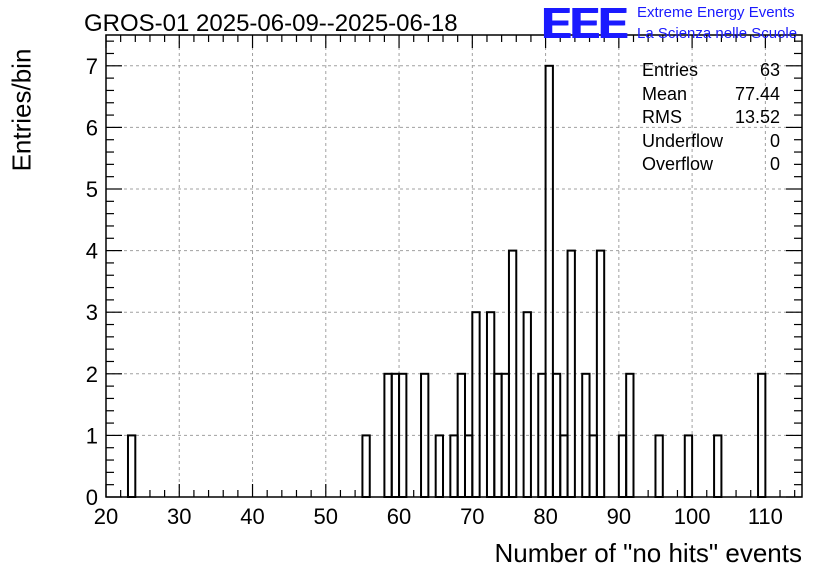 This screenshot has width=836, height=572. Describe the element at coordinates (92, 435) in the screenshot. I see `y-tick-label: 1` at that location.